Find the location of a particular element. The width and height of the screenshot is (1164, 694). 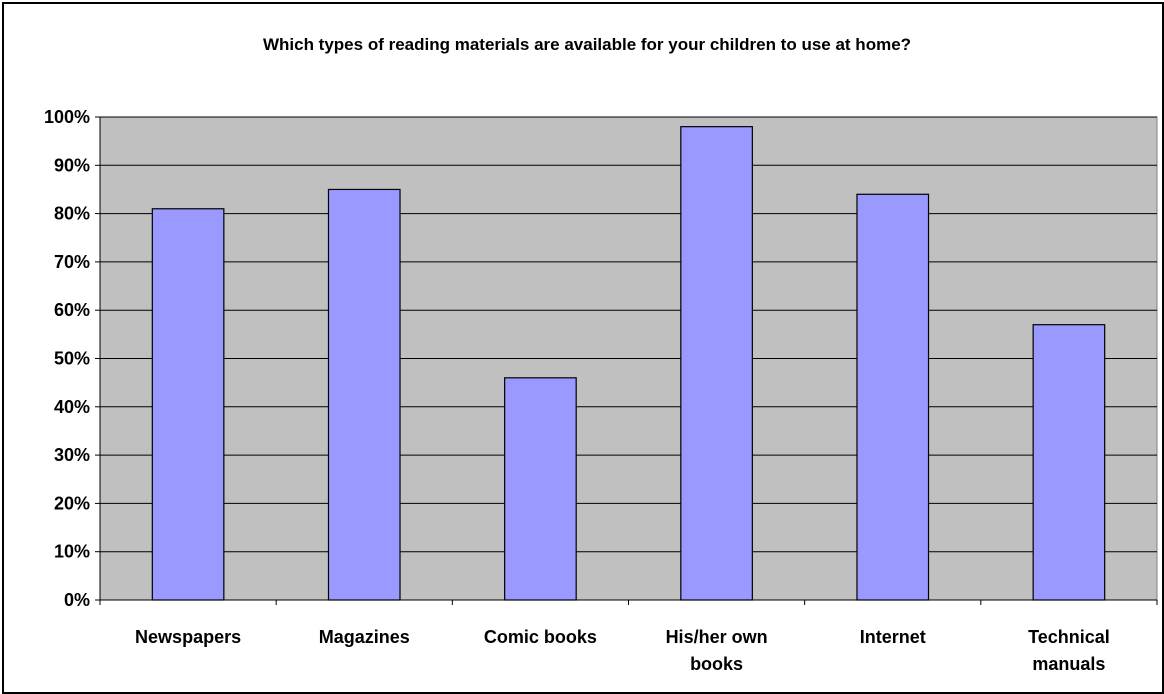

y-tick-label: 80% is located at coordinates (72, 214).